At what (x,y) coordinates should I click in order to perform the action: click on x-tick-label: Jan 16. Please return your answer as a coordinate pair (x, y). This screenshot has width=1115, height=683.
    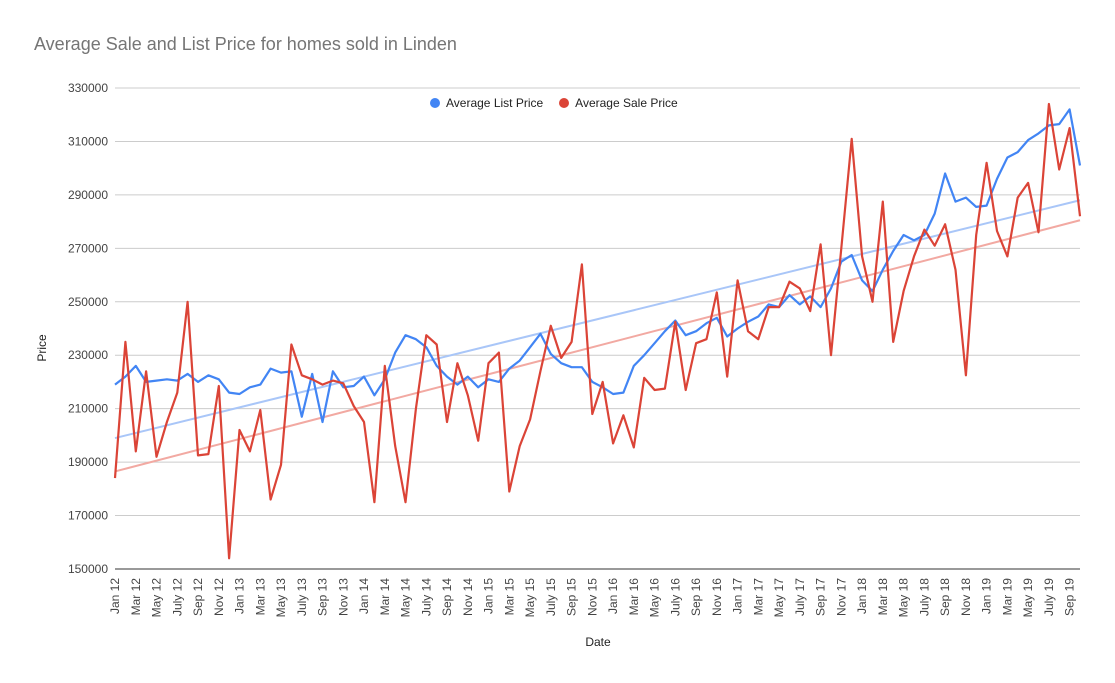
    Looking at the image, I should click on (613, 596).